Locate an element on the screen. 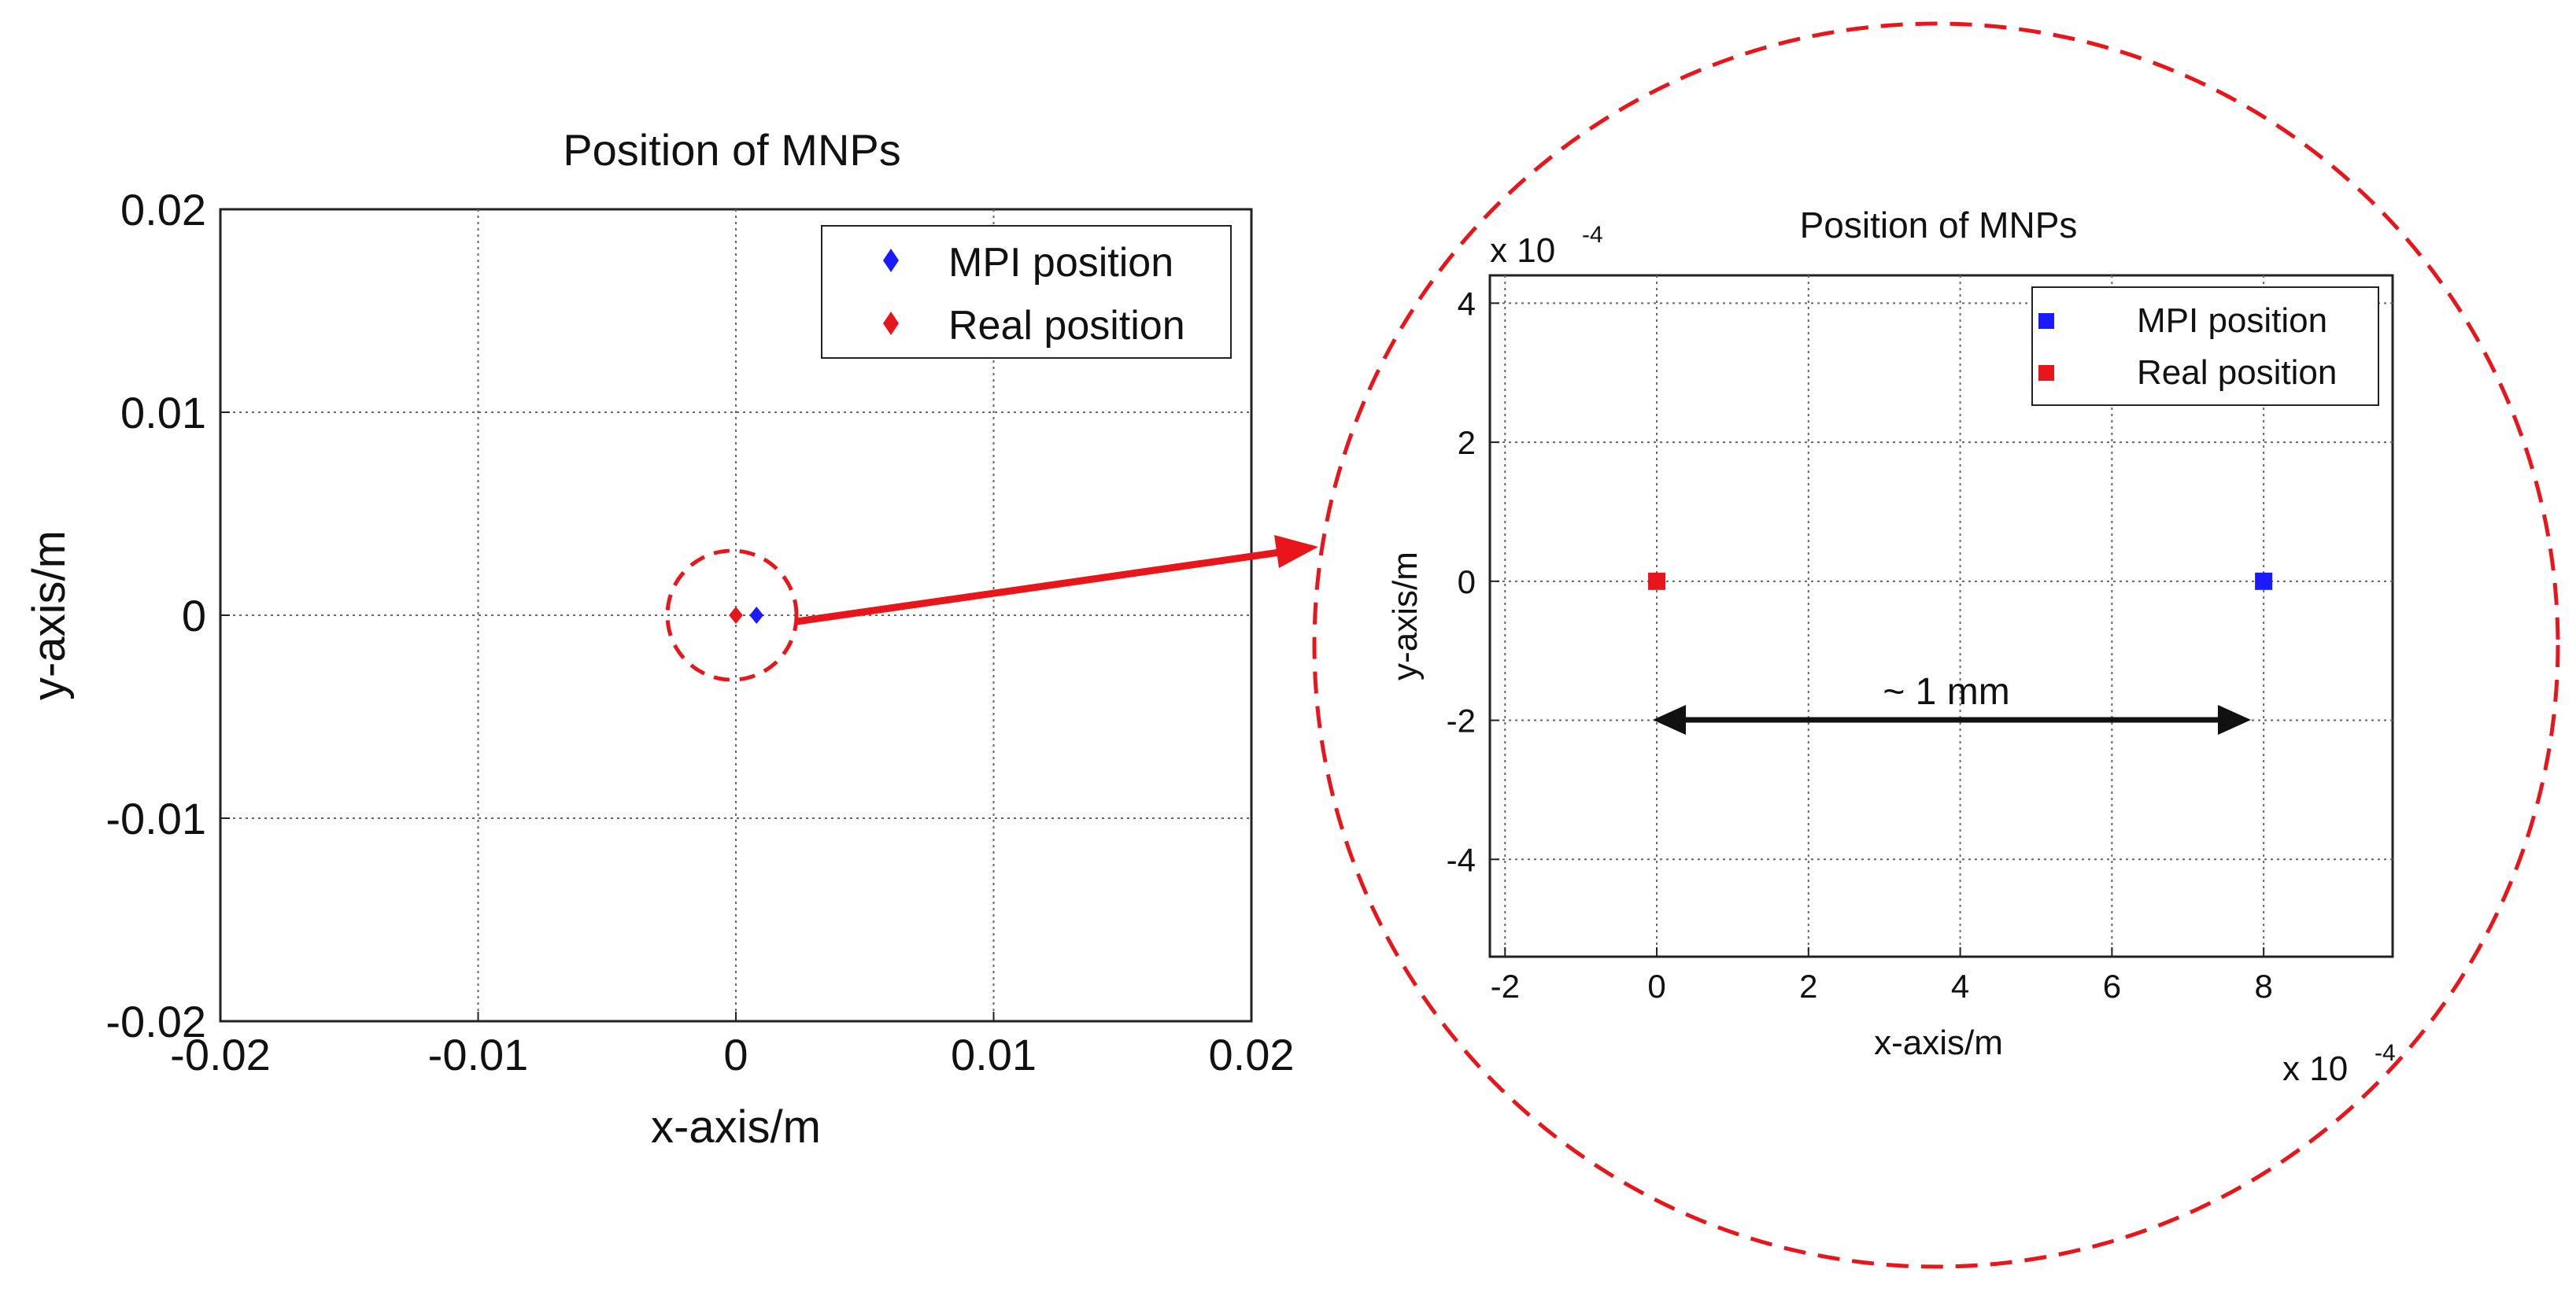 Image resolution: width=2576 pixels, height=1295 pixels. x-tick-label: 8 is located at coordinates (2263, 986).